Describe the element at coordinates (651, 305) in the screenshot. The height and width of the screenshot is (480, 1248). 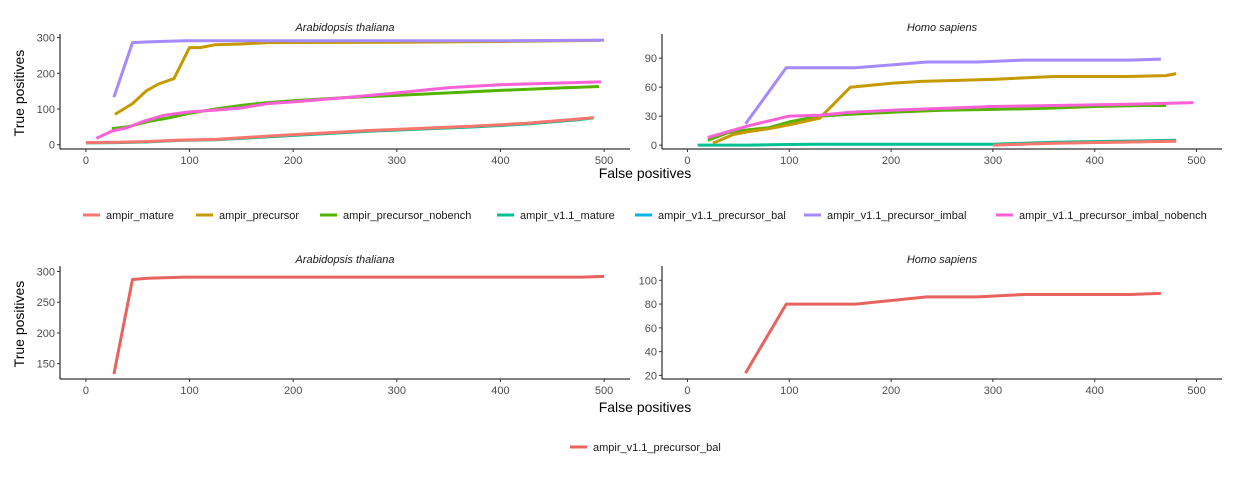
I see `y-tick-label: 80` at that location.